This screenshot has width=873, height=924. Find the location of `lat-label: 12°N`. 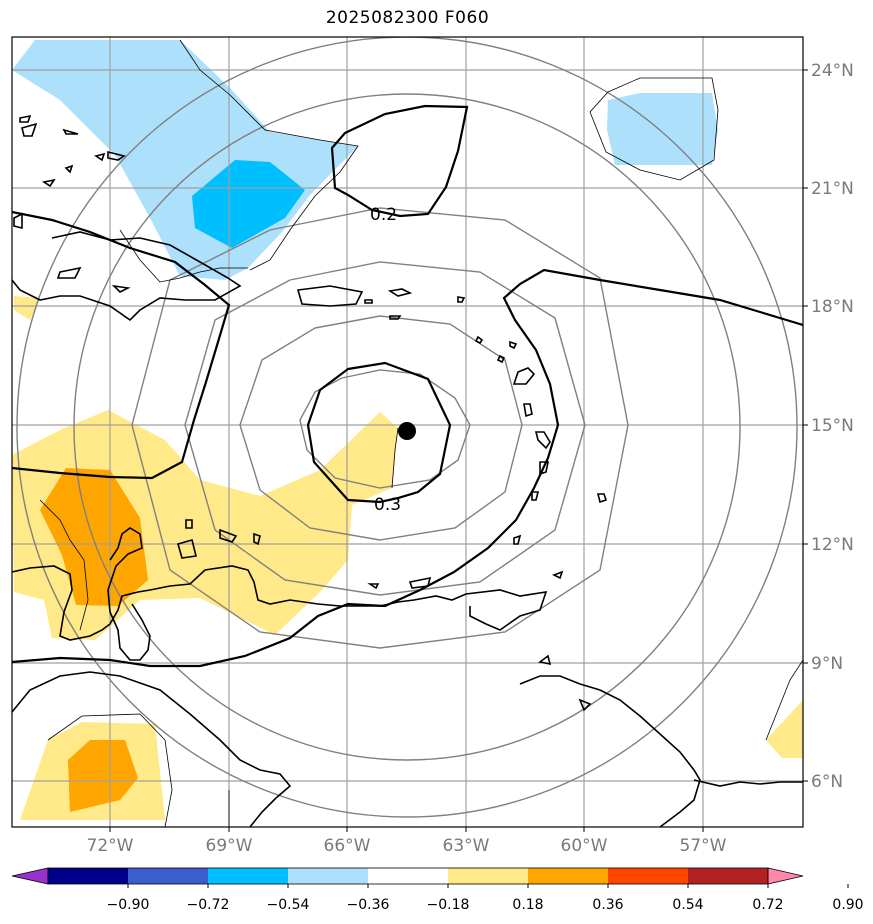

lat-label: 12°N is located at coordinates (832, 545).